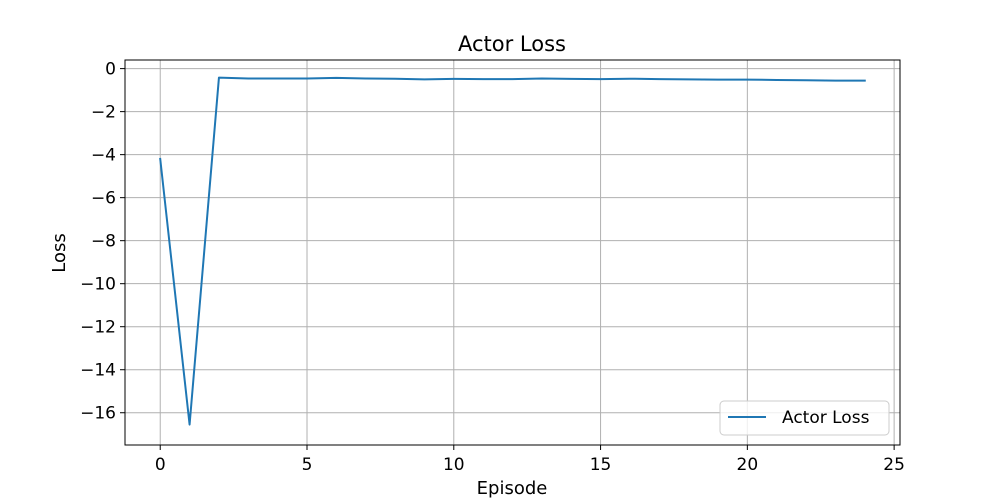 This screenshot has width=1000, height=500. Describe the element at coordinates (98, 328) in the screenshot. I see `y-tick-label: −12` at that location.